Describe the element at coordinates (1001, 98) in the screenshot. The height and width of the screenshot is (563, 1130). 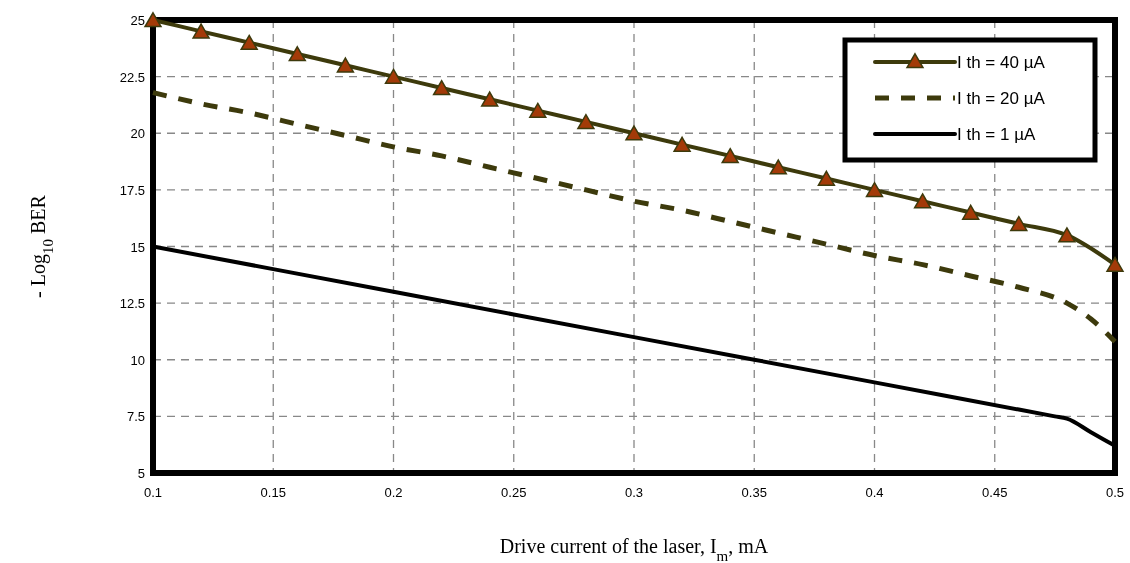
I see `legend-label: I th = 20 µA` at that location.